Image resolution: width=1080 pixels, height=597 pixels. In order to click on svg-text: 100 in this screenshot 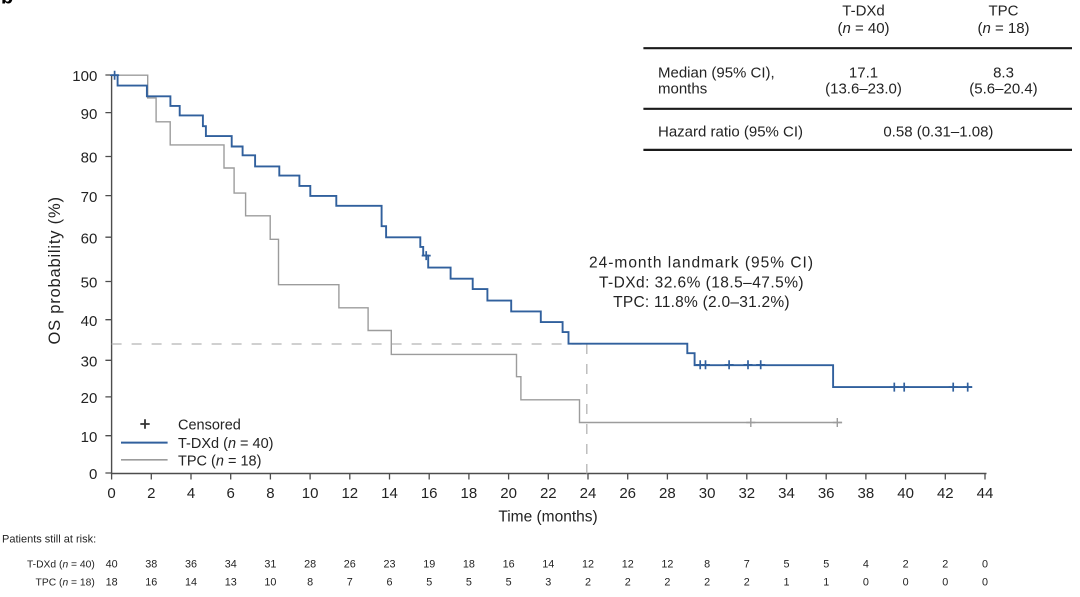, I will do `click(84, 76)`.